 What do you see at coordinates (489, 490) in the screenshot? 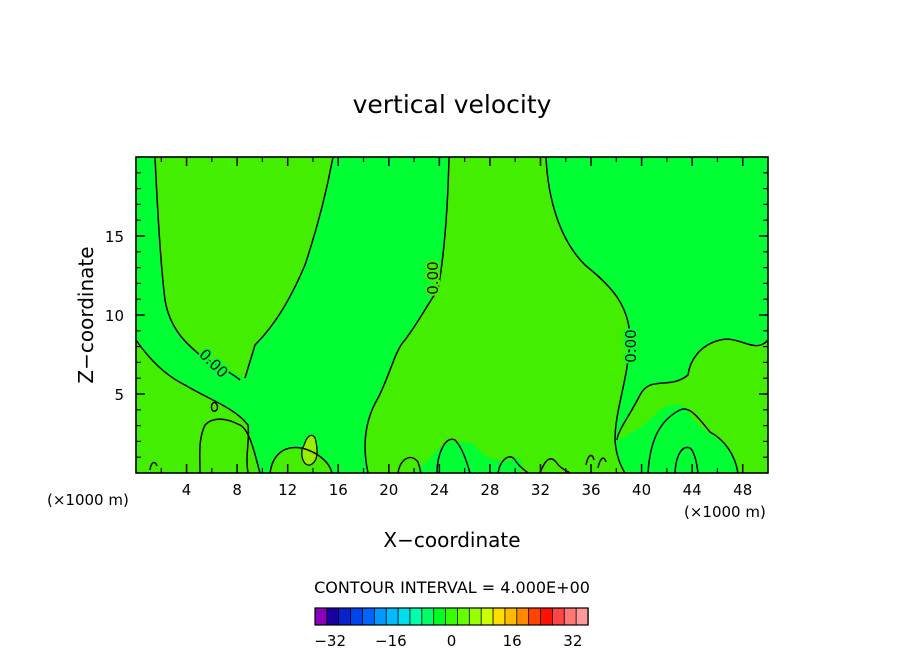
I see `x-tick-label: 28` at bounding box center [489, 490].